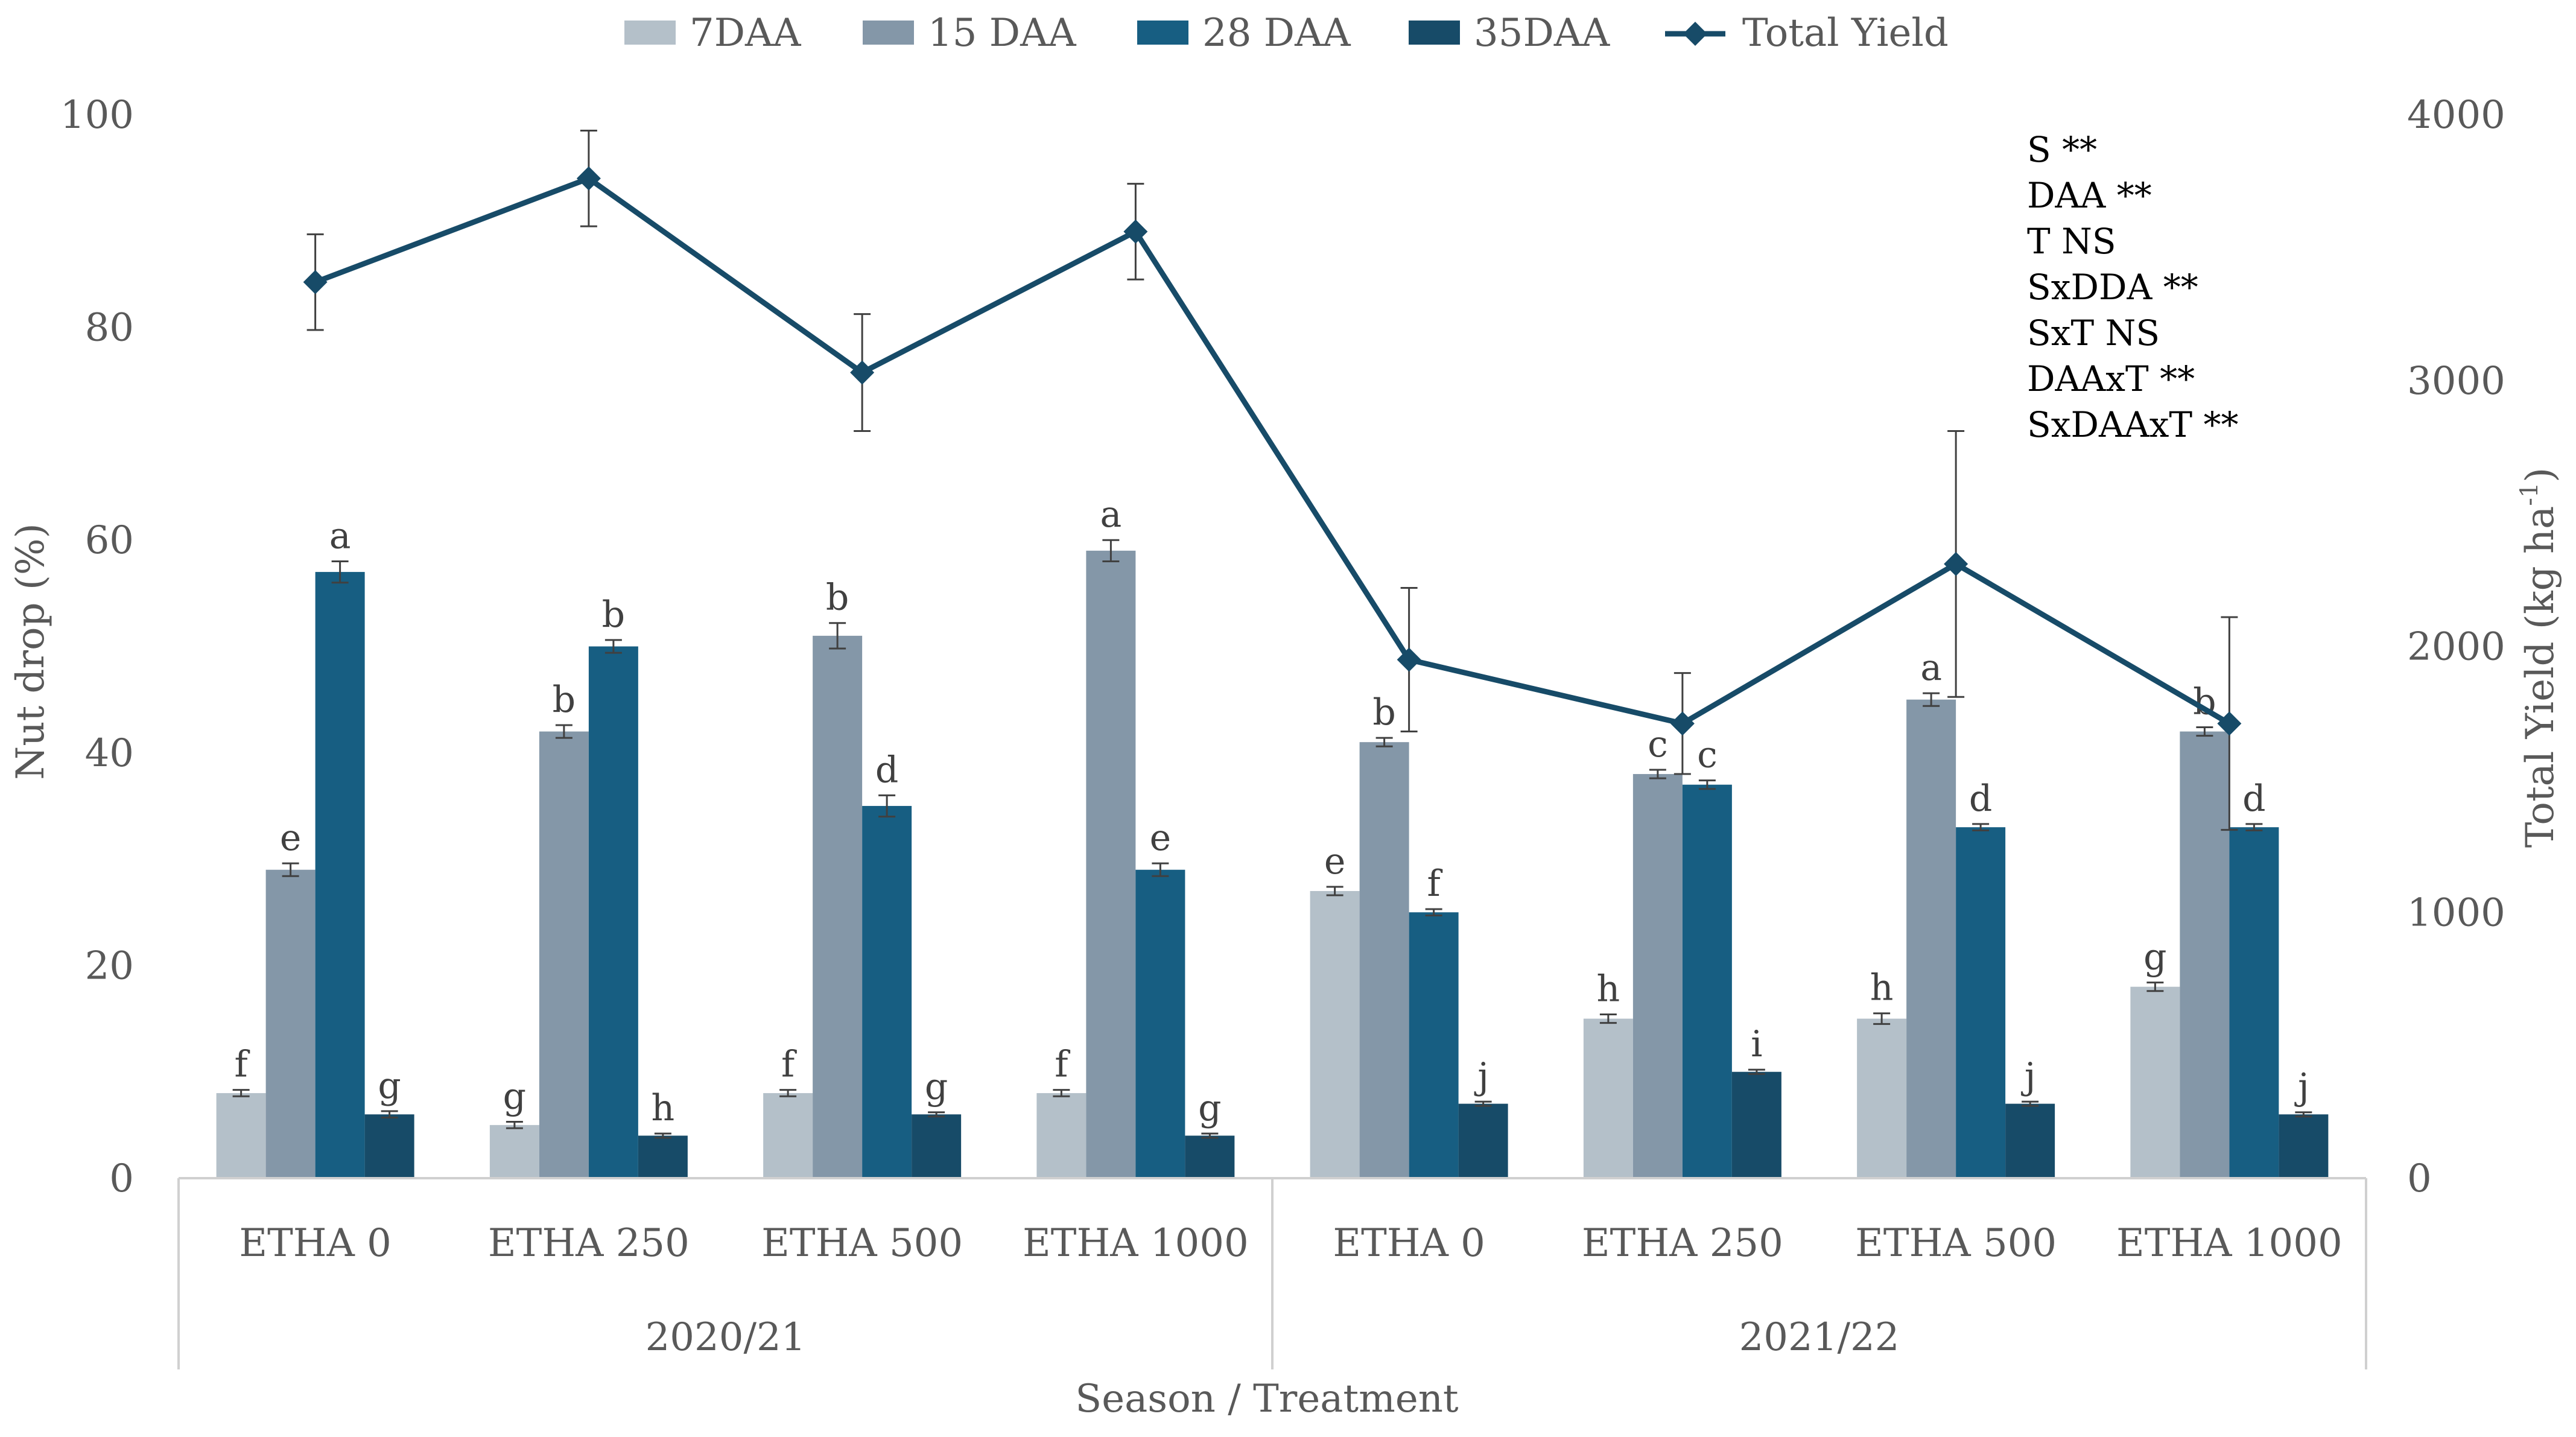  I want to click on legend-label: 28 DAA, so click(1276, 34).